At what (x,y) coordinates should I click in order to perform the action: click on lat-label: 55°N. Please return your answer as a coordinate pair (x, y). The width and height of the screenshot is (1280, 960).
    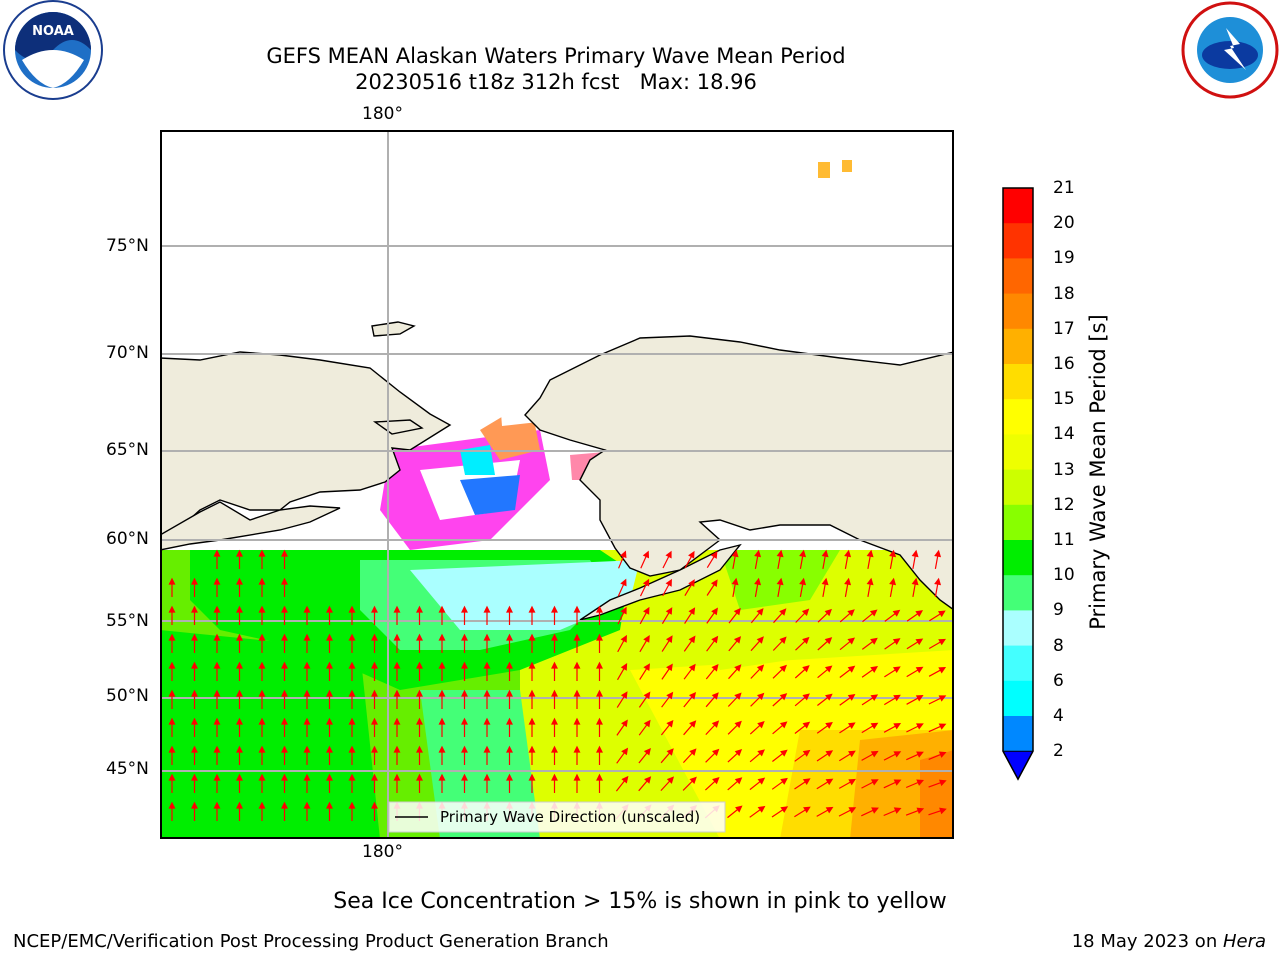
    Looking at the image, I should click on (127, 621).